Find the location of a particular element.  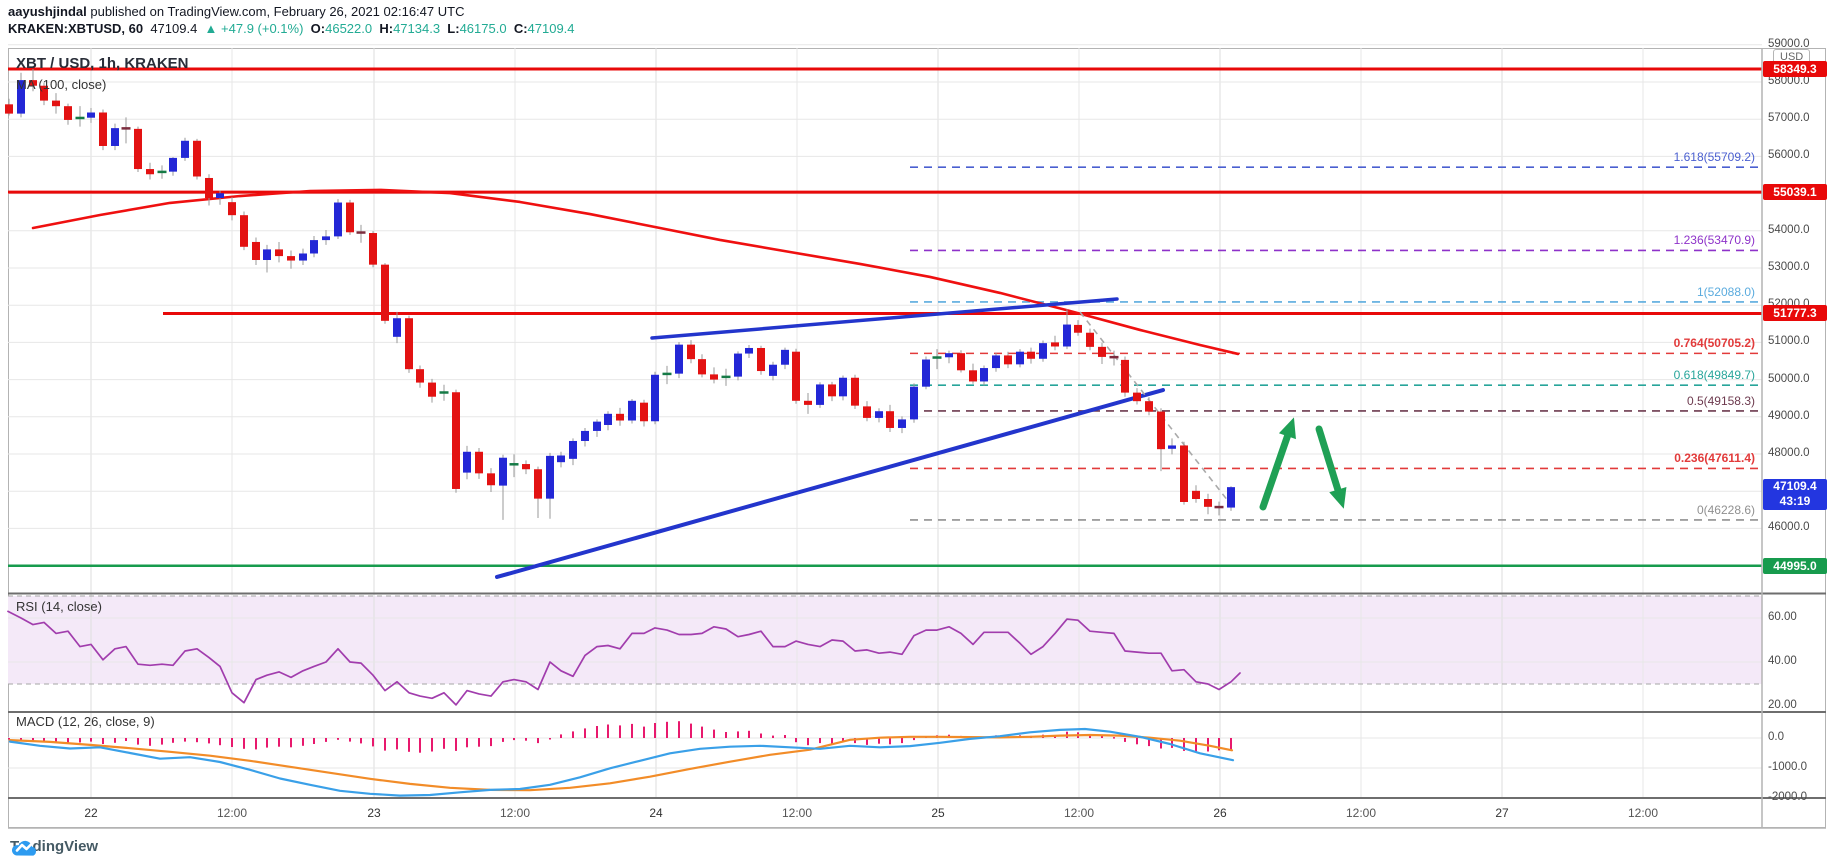

price-axis-label: 48000.0 is located at coordinates (1789, 453).